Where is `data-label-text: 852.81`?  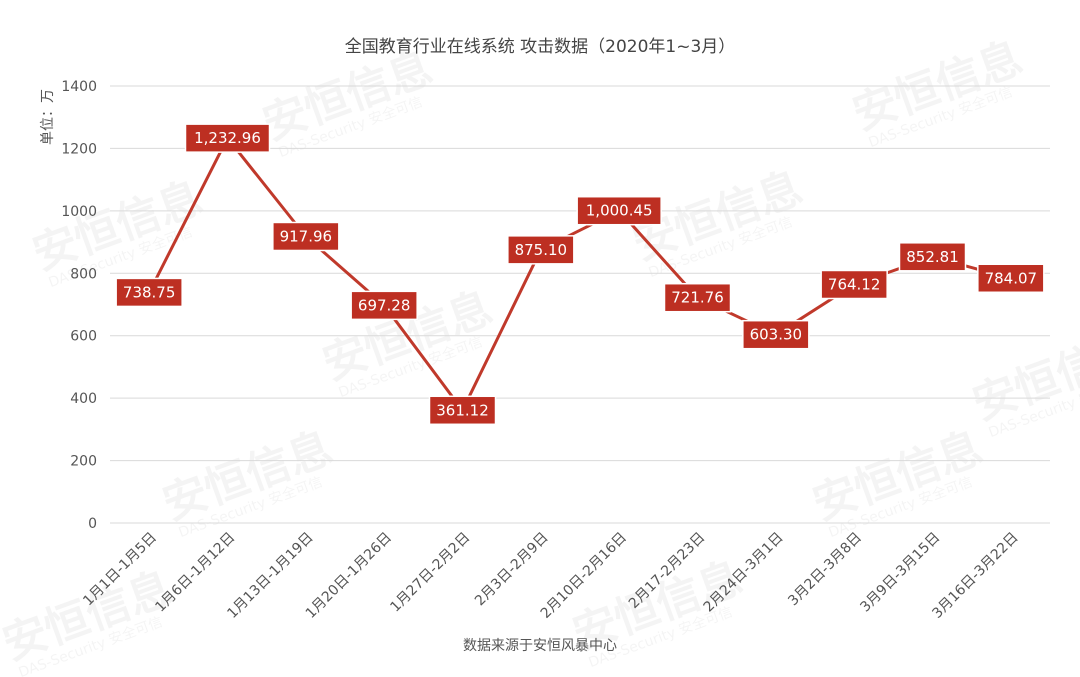 data-label-text: 852.81 is located at coordinates (932, 257).